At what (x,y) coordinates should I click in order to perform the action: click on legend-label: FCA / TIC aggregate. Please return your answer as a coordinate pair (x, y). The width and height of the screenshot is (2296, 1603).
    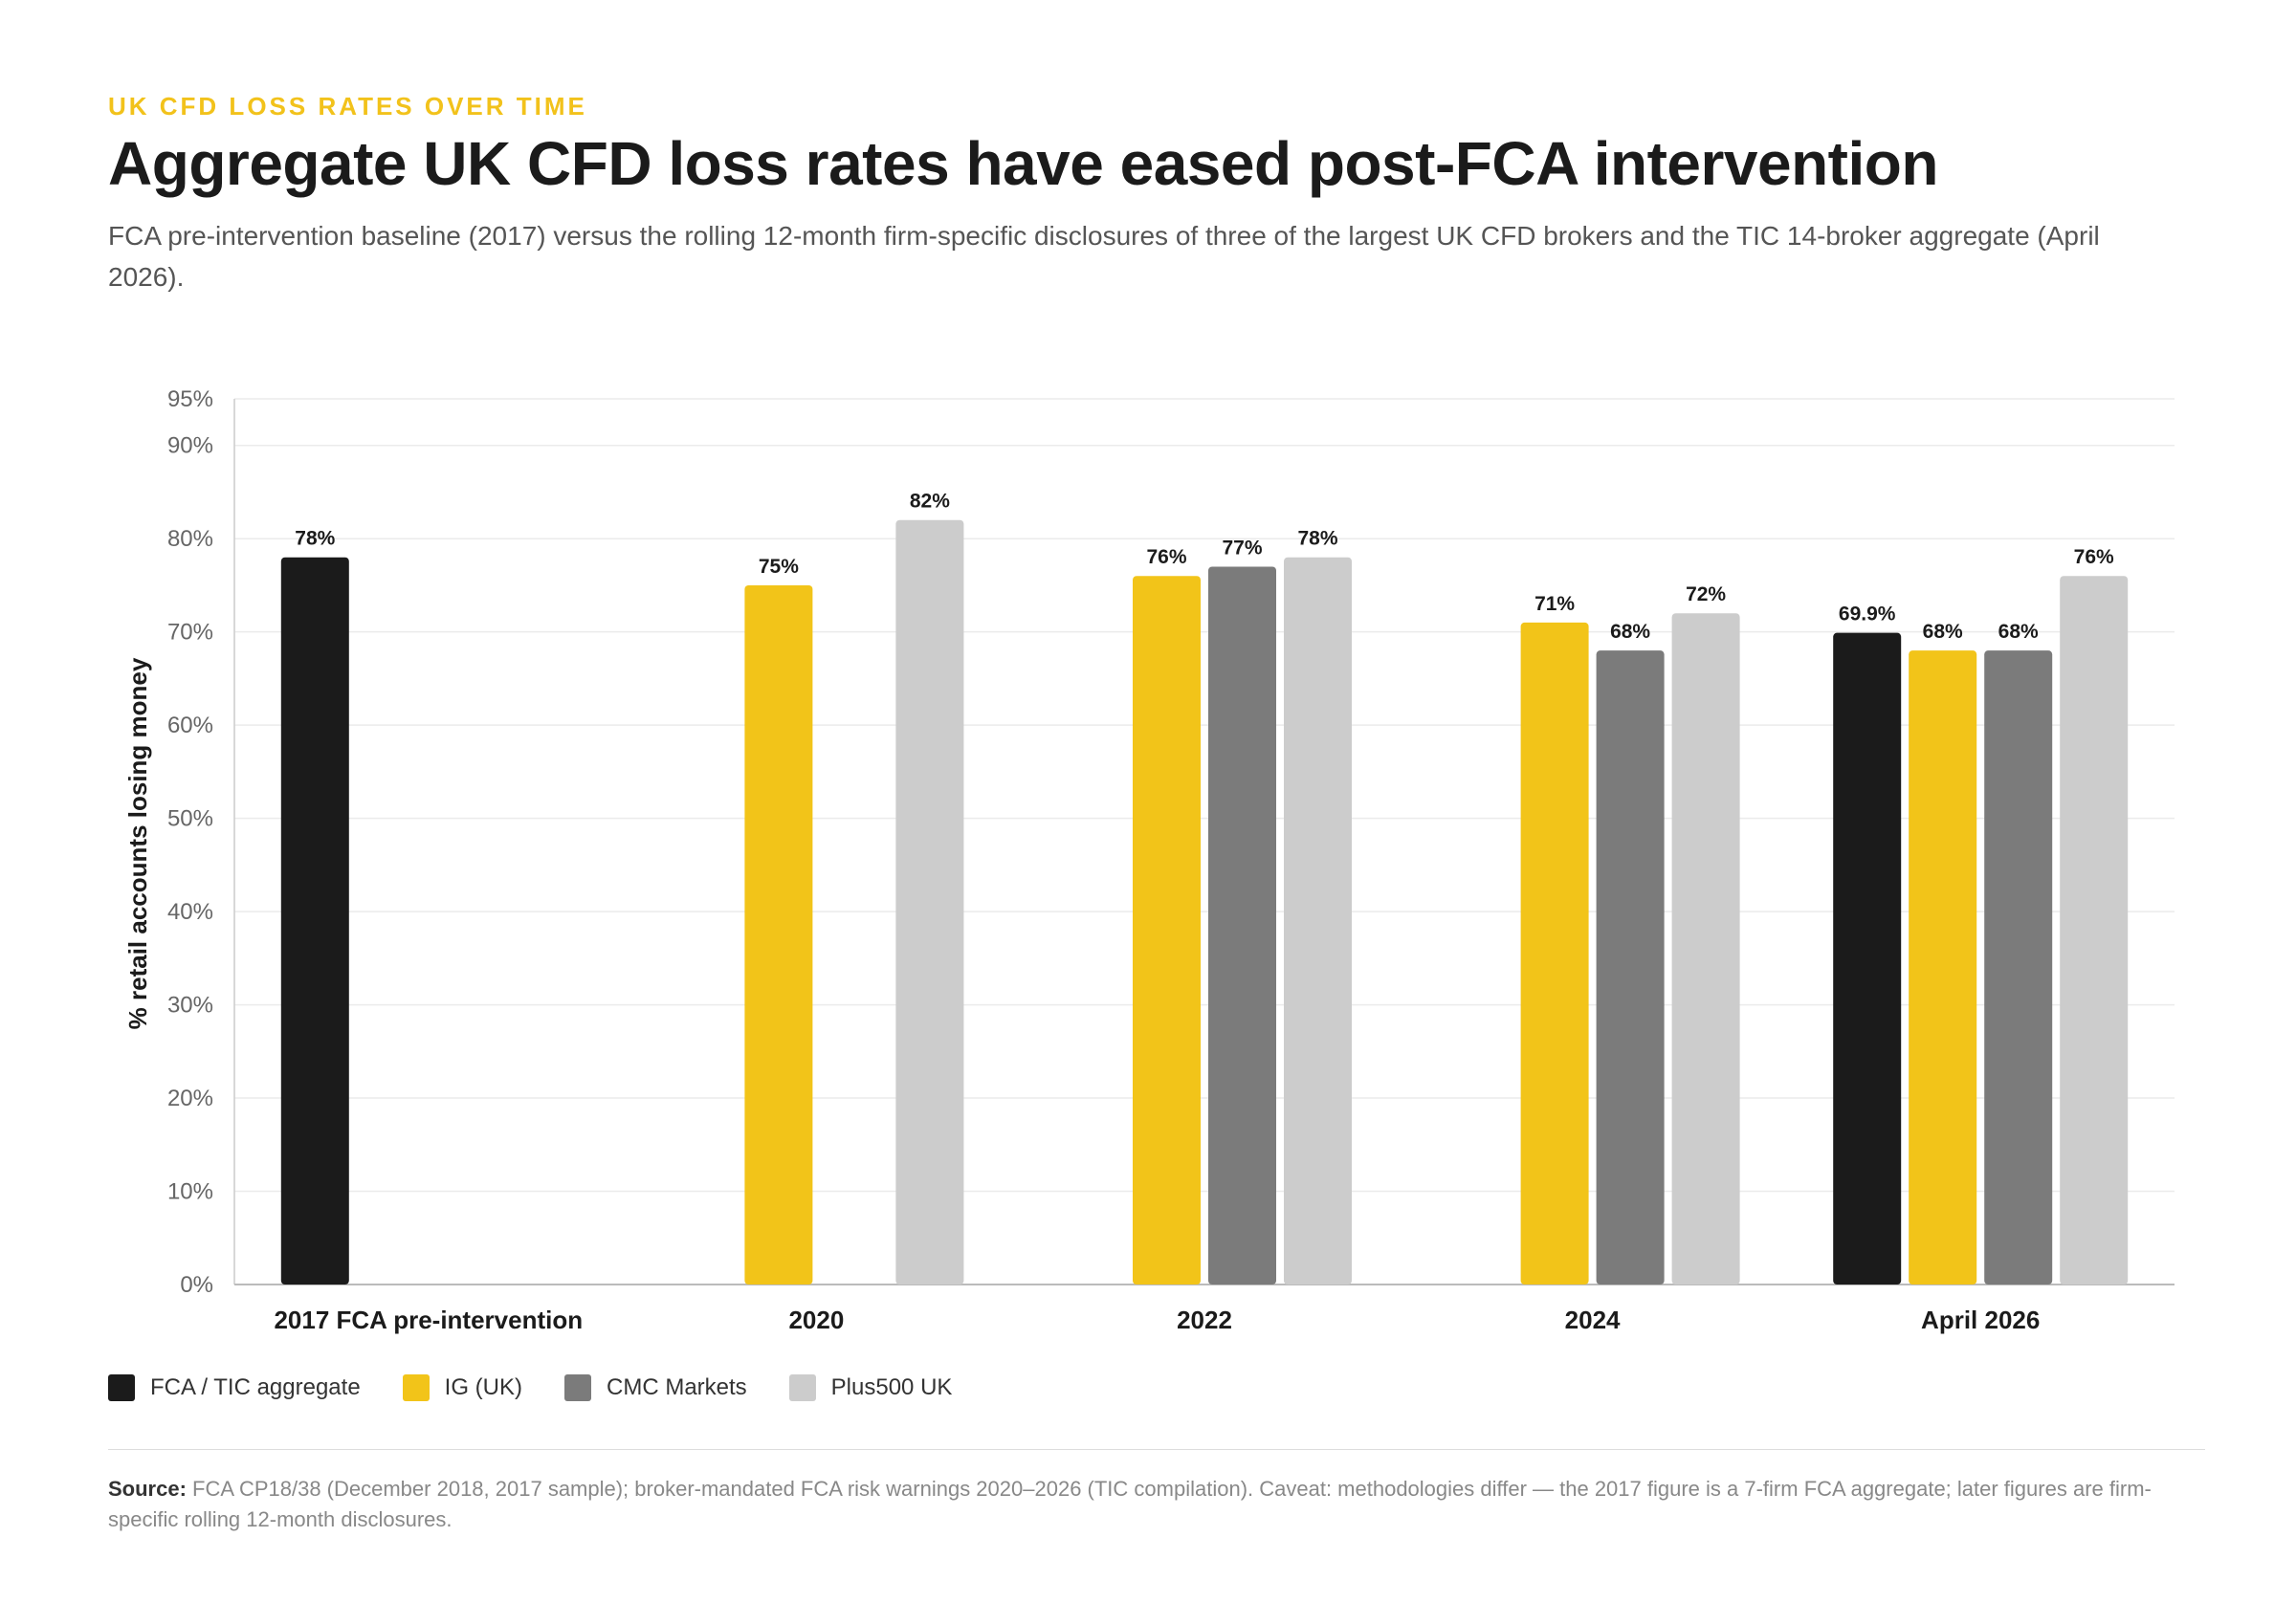
    Looking at the image, I should click on (255, 1387).